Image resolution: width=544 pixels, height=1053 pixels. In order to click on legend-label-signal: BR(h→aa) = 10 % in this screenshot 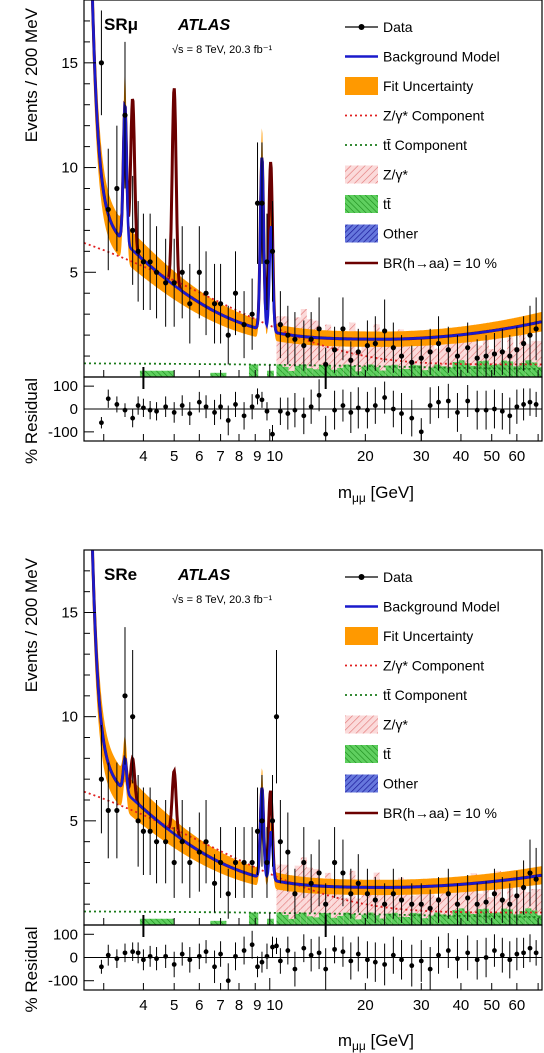, I will do `click(440, 813)`.